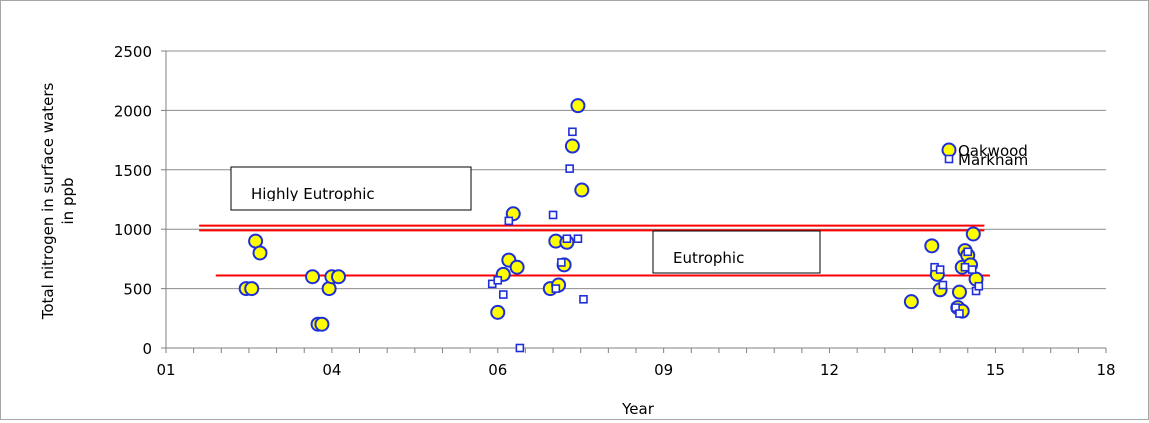 The height and width of the screenshot is (423, 1149). I want to click on x-tick-label: 01, so click(165, 370).